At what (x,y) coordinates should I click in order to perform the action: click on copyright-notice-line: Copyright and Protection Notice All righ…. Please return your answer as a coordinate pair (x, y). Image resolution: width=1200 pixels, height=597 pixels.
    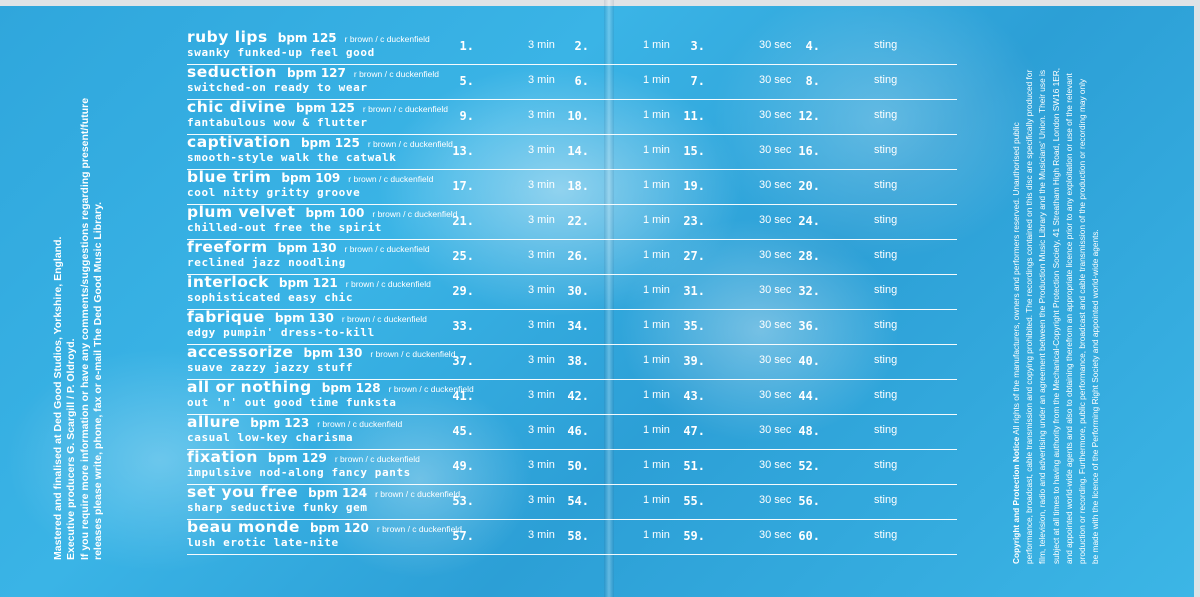
    Looking at the image, I should click on (1016, 294).